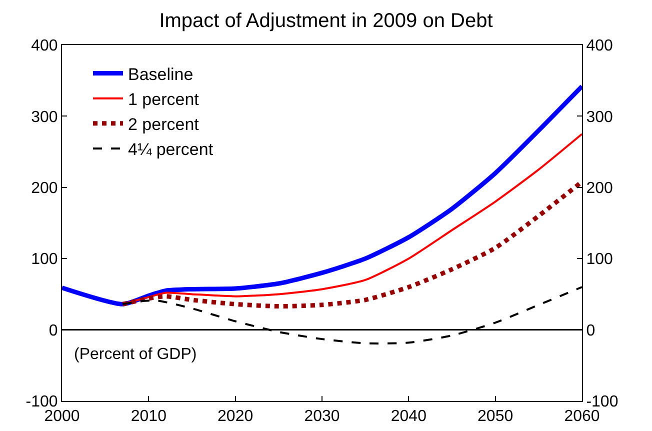  What do you see at coordinates (164, 124) in the screenshot?
I see `legend-label: 2 percent` at bounding box center [164, 124].